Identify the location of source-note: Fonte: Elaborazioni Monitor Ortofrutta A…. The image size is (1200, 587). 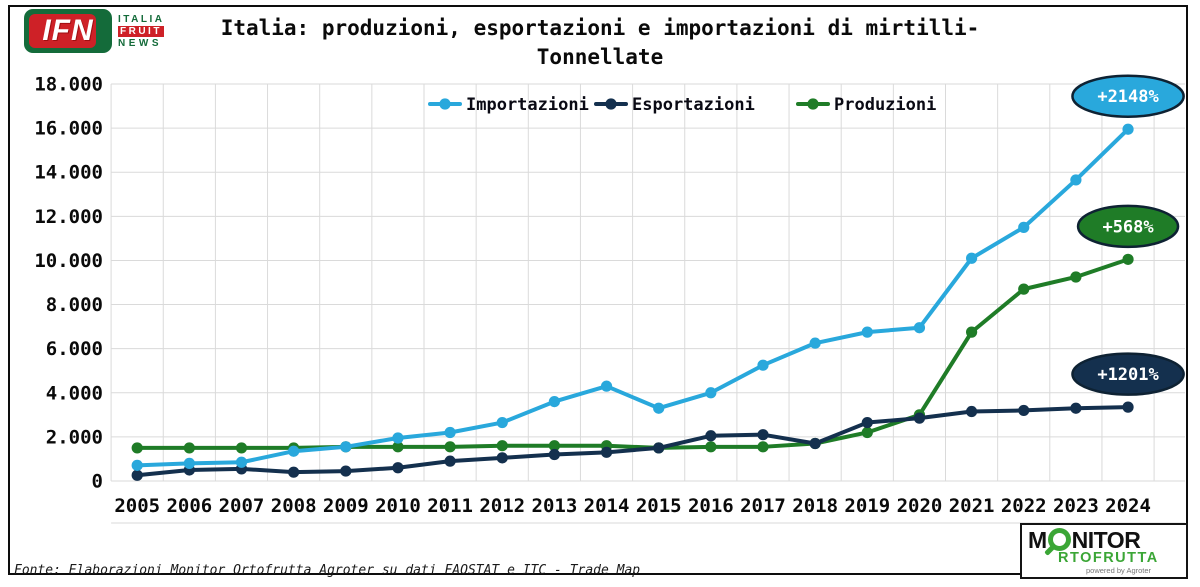
(327, 570).